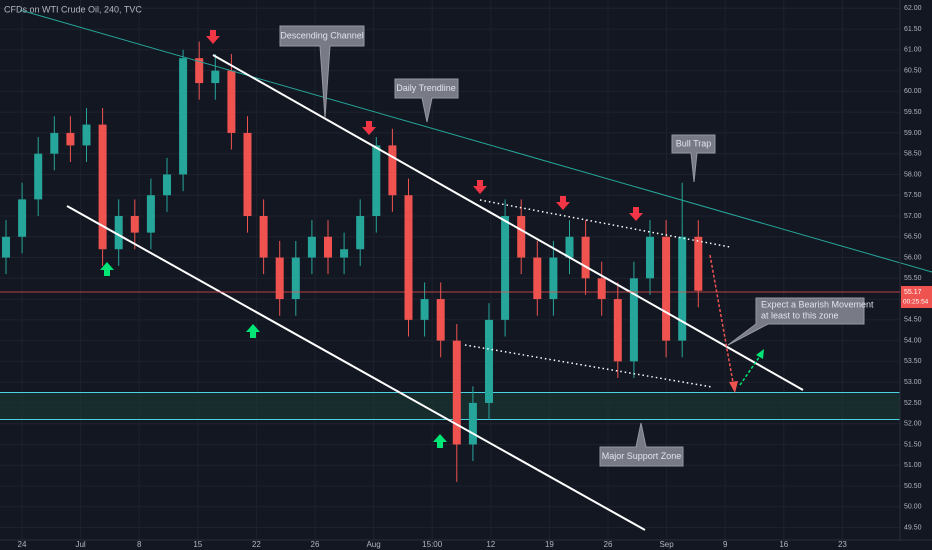 The width and height of the screenshot is (932, 550). Describe the element at coordinates (913, 465) in the screenshot. I see `y-tick-label: 51.00` at that location.